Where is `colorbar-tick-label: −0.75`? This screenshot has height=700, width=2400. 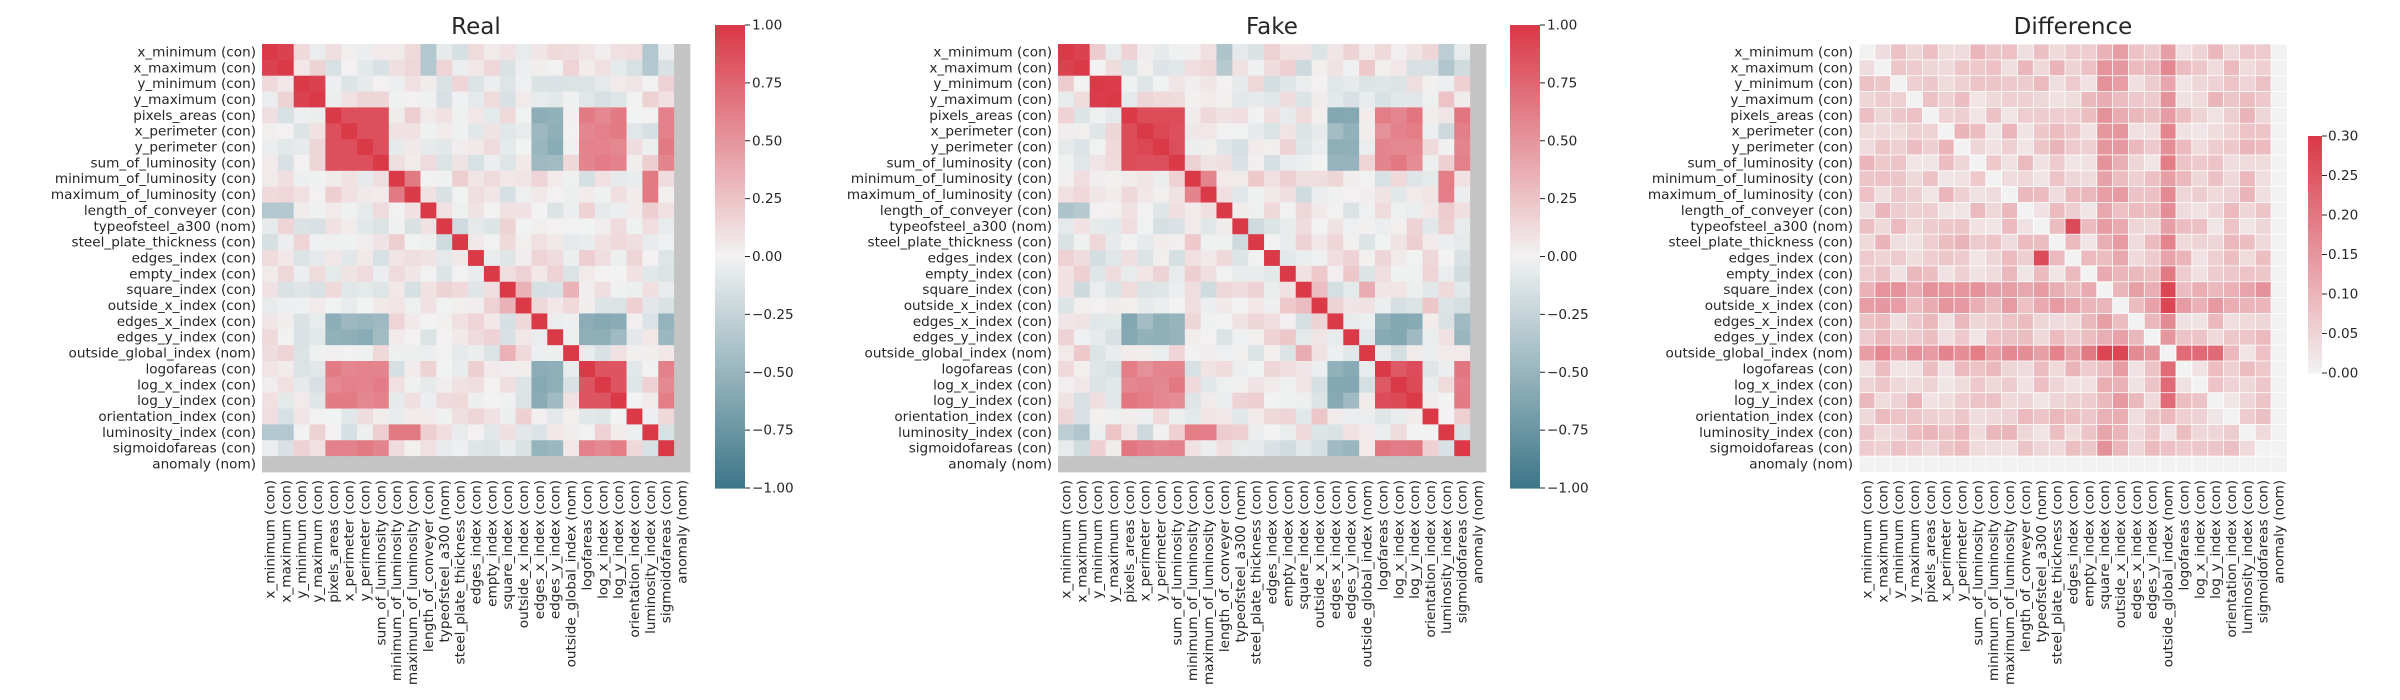
colorbar-tick-label: −0.75 is located at coordinates (1568, 431).